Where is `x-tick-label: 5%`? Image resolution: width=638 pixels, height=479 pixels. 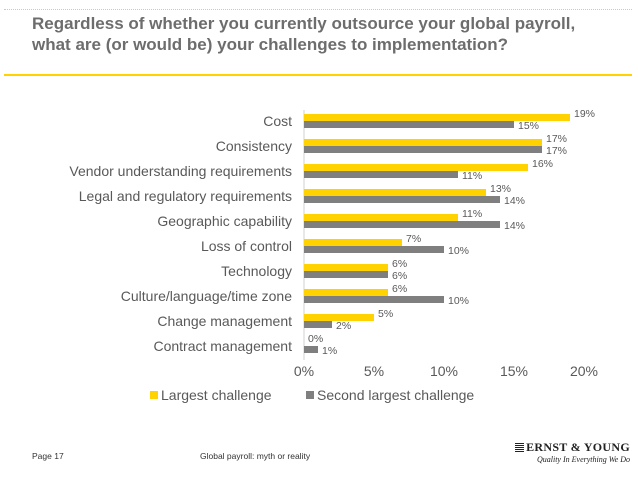
x-tick-label: 5% is located at coordinates (374, 371).